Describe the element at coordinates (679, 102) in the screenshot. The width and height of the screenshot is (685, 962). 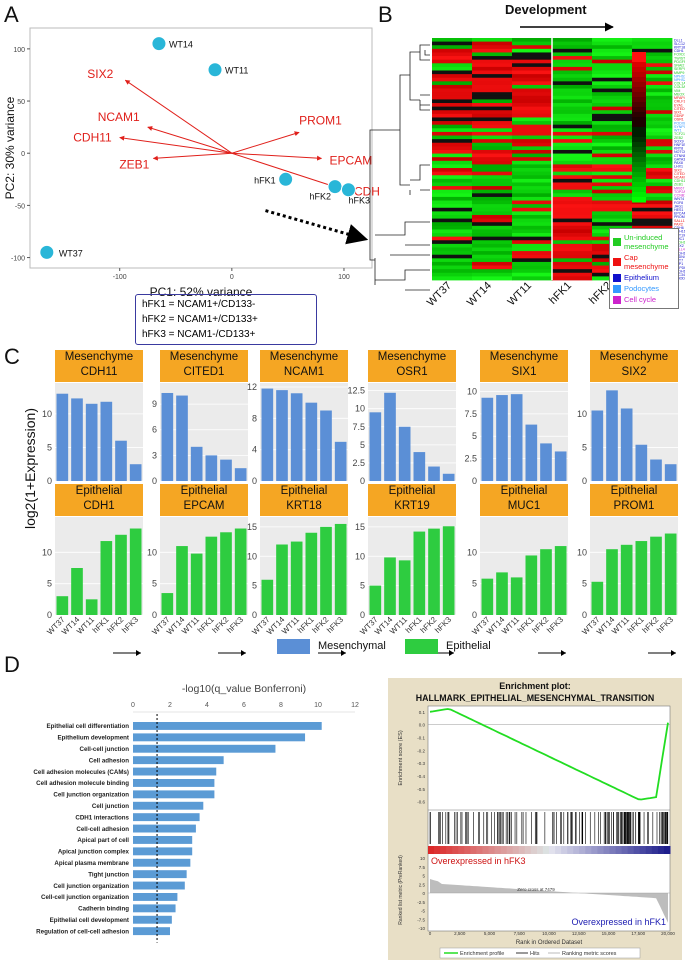
I see `heatmap-gene-label: CRLF1` at that location.